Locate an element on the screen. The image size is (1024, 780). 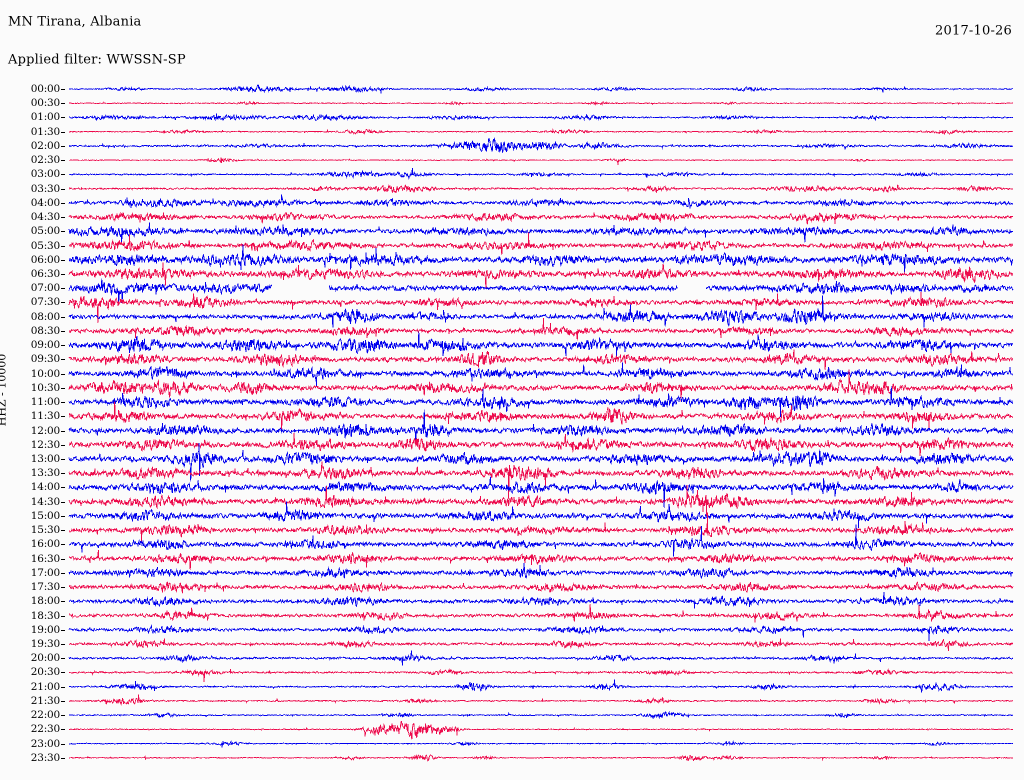
time-label-22-30: 22:30 is located at coordinates (45, 729).